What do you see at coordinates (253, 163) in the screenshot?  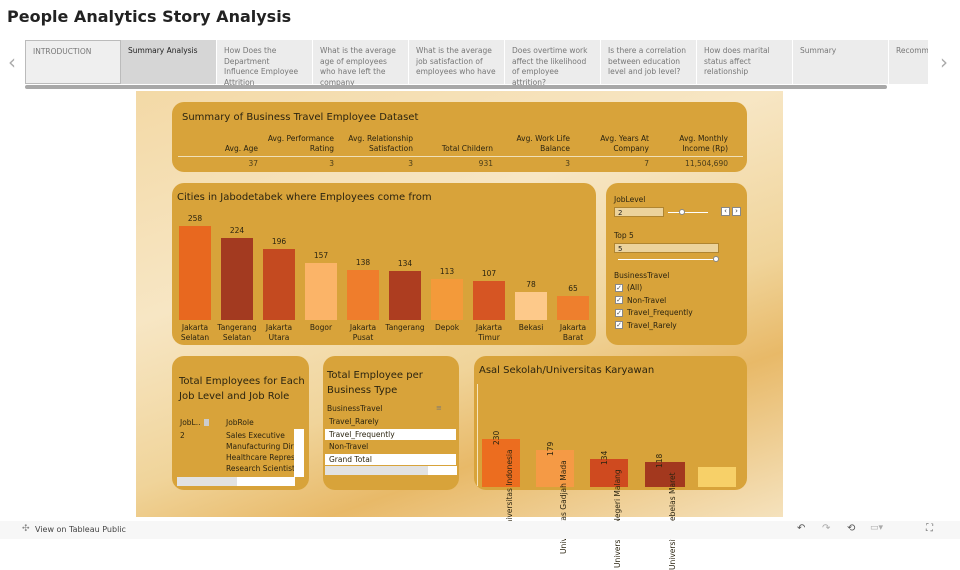 I see `kpi-value: 37` at bounding box center [253, 163].